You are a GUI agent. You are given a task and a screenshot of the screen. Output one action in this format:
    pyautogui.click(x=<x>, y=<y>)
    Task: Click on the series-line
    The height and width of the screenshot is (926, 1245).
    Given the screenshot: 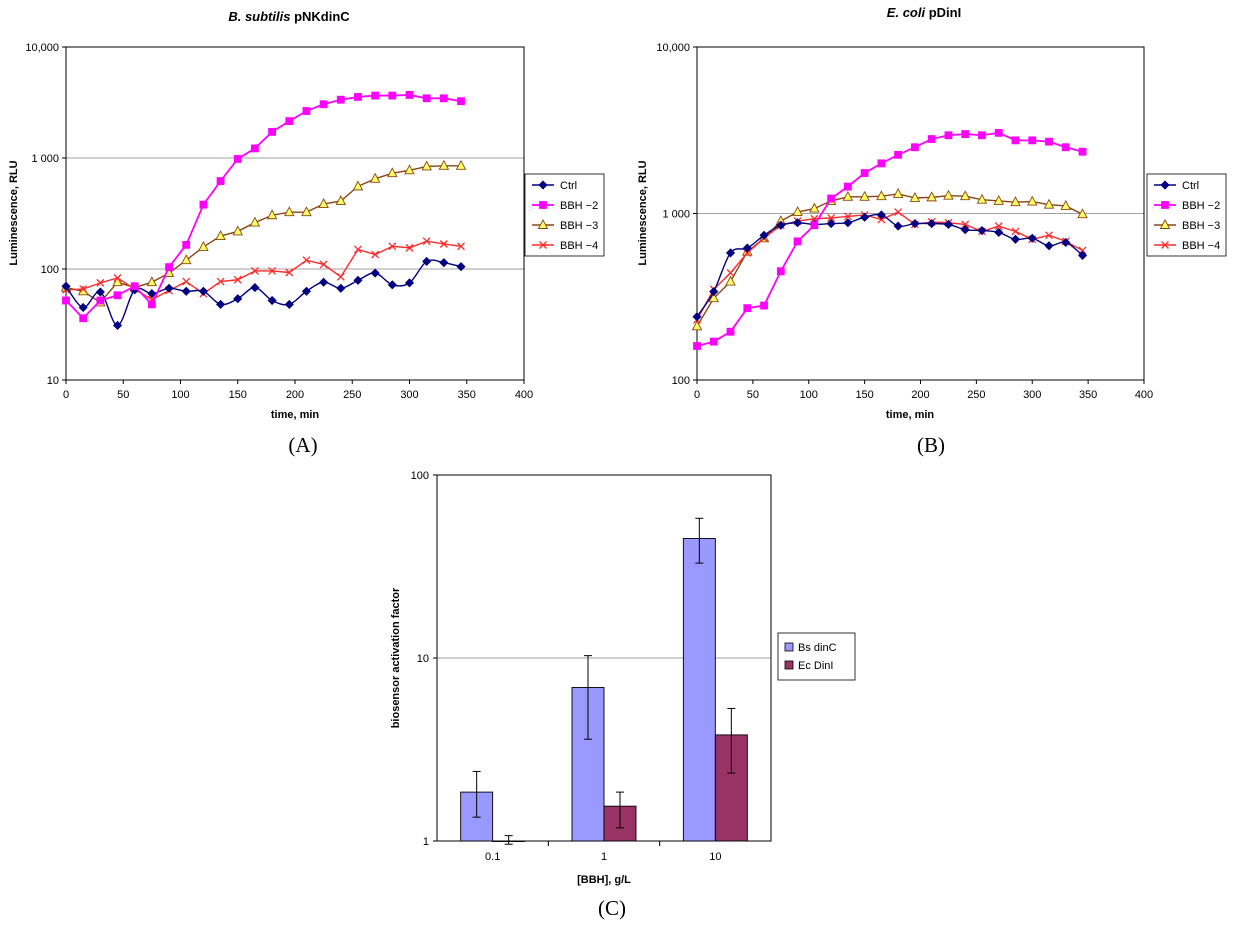 What is the action you would take?
    pyautogui.click(x=889, y=266)
    